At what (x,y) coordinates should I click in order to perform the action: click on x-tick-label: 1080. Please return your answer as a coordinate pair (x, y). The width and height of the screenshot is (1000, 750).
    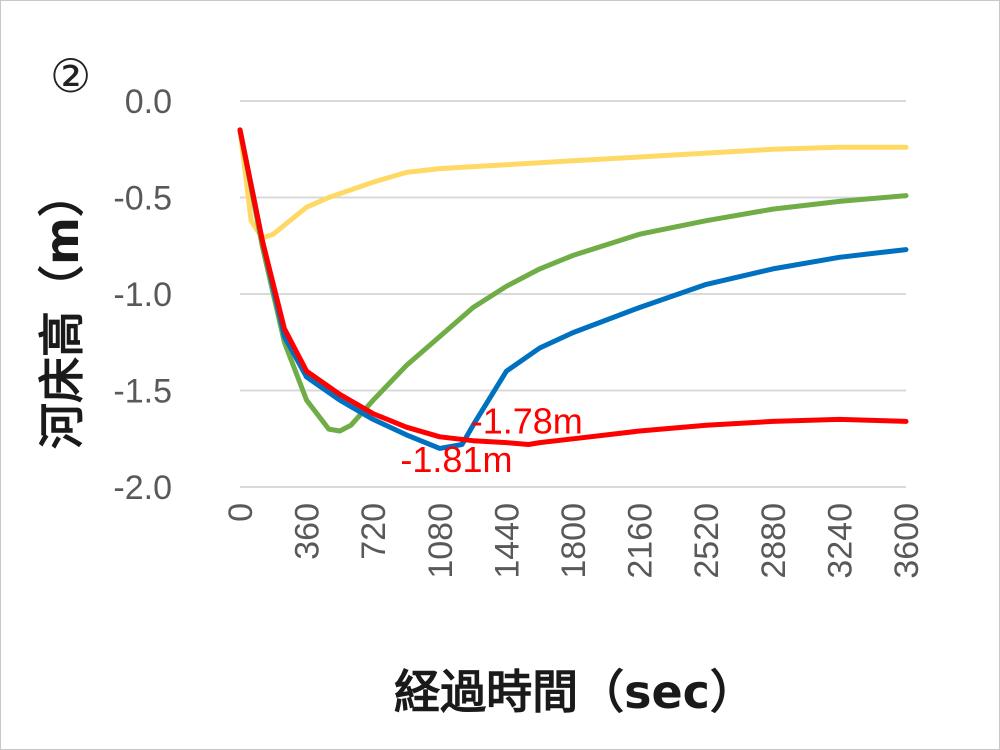
    Looking at the image, I should click on (441, 541).